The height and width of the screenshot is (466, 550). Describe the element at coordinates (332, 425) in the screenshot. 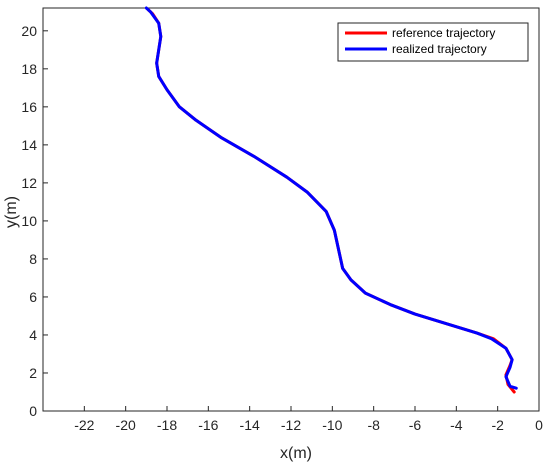

I see `x-tick-label: -10` at that location.